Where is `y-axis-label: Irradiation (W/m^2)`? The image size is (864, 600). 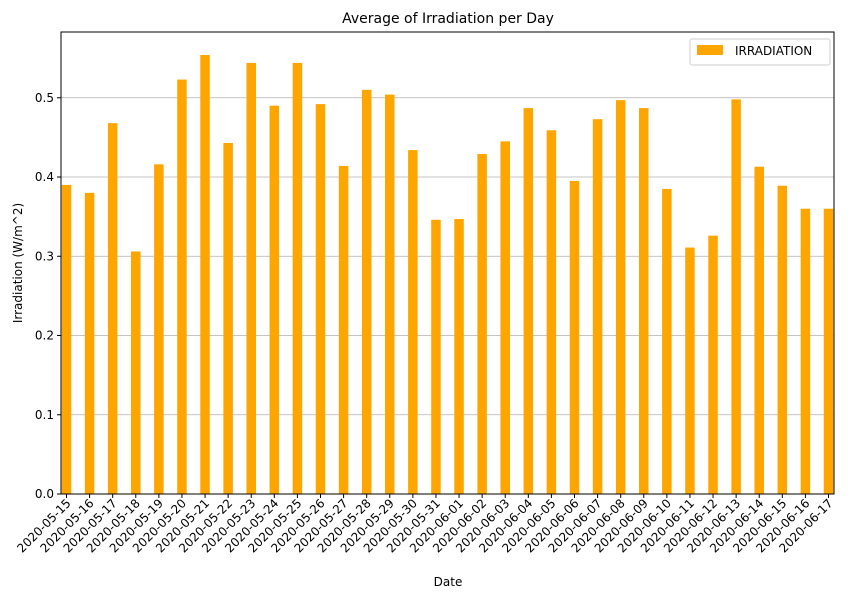 y-axis-label: Irradiation (W/m^2) is located at coordinates (18, 263).